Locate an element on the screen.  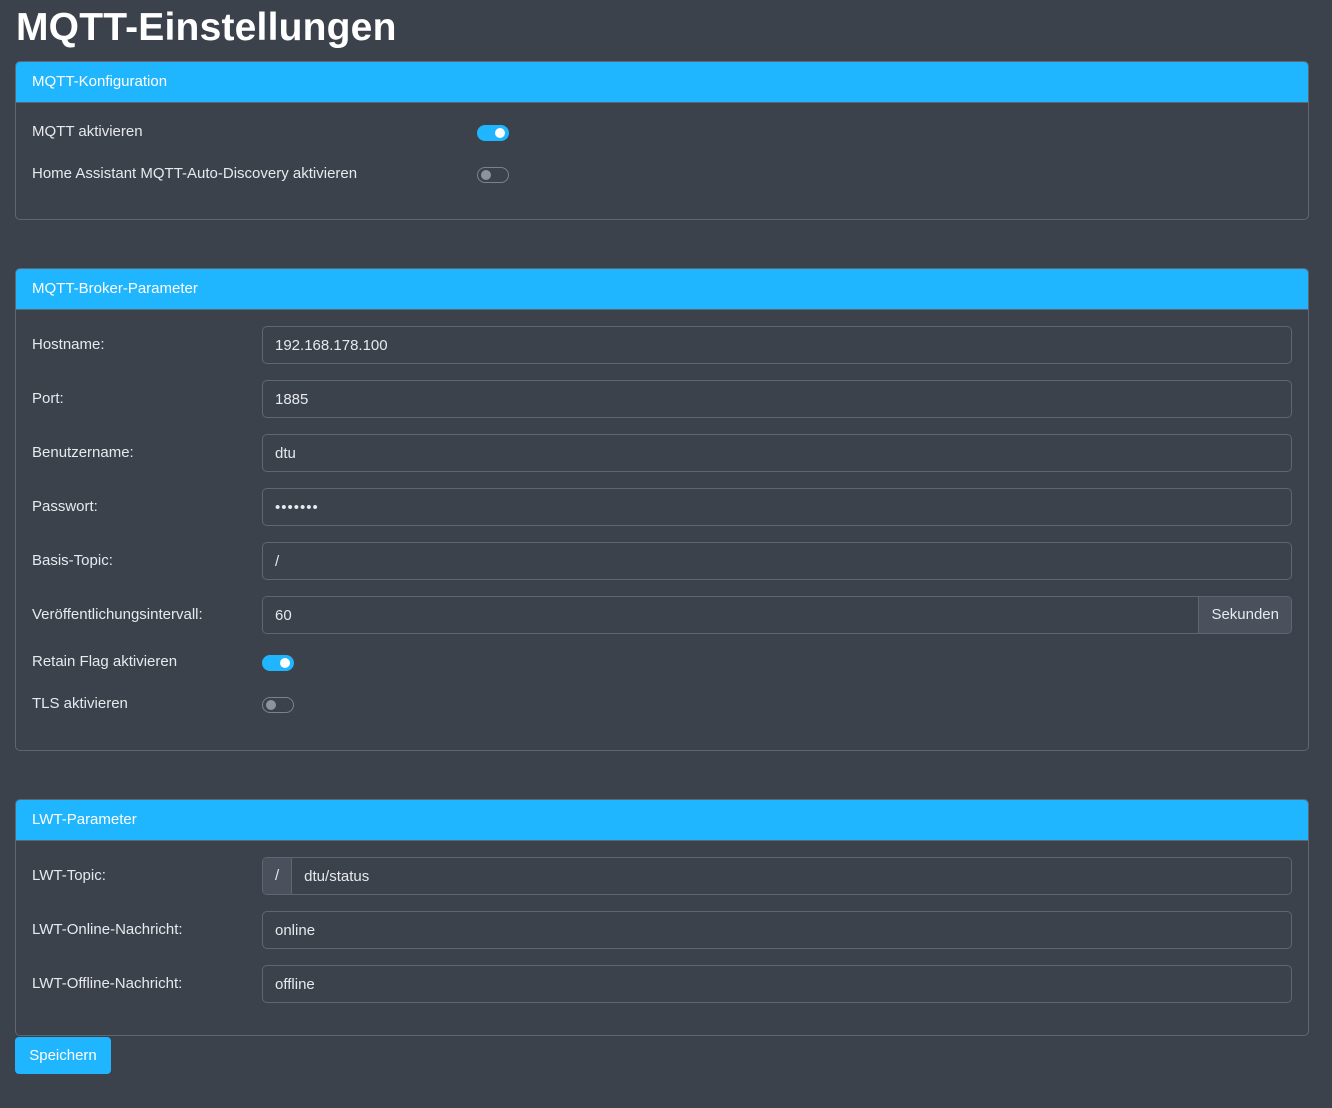
username-row: Benutzername: is located at coordinates (662, 453).